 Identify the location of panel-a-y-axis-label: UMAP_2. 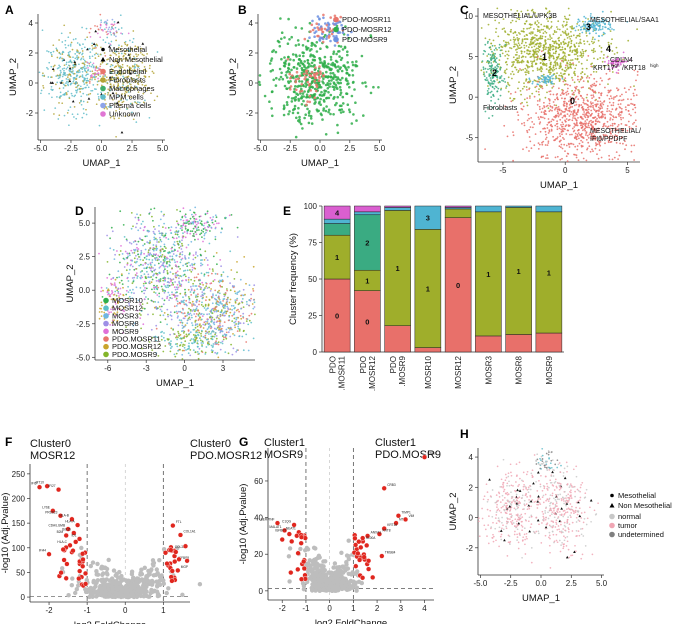
(13, 77).